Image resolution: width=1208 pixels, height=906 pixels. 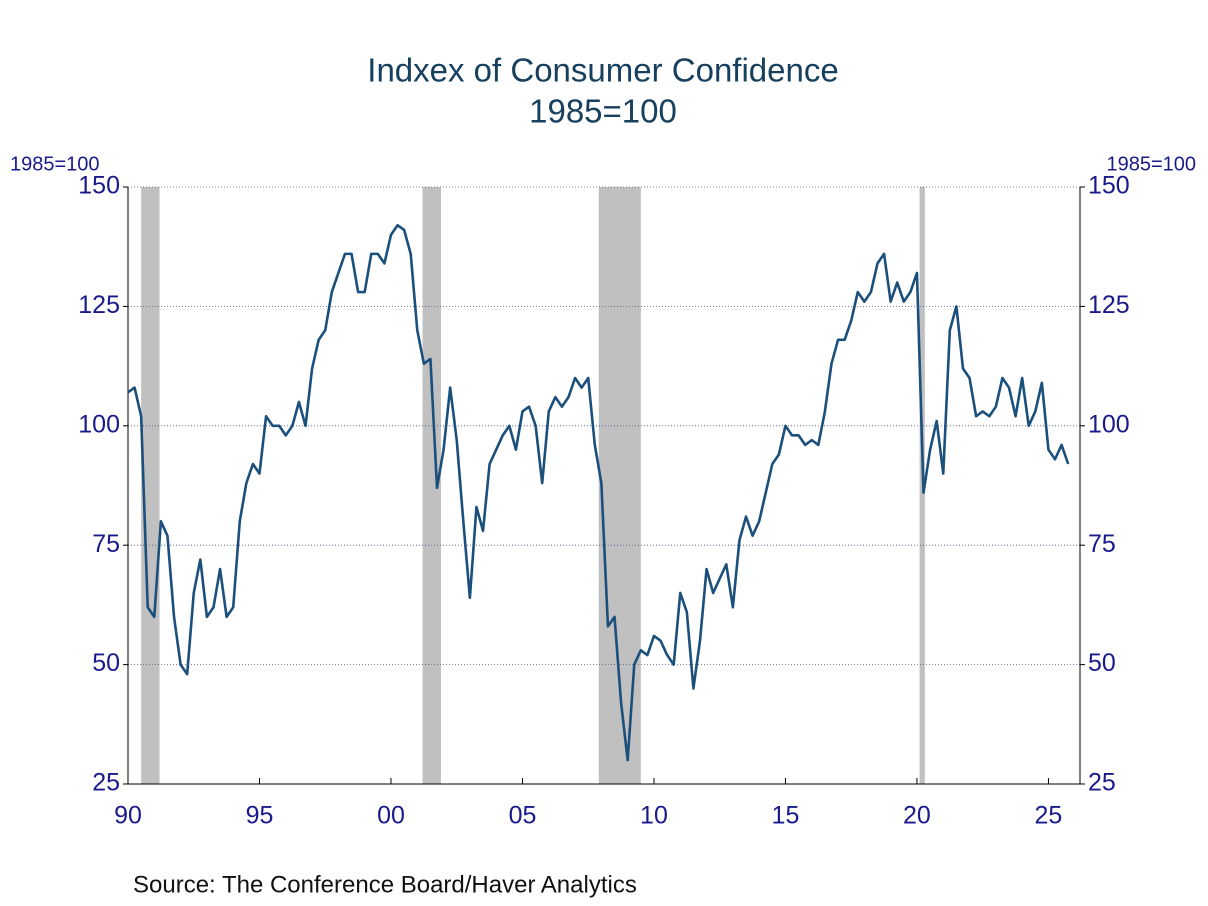 I want to click on x-tick-label: 10, so click(x=654, y=816).